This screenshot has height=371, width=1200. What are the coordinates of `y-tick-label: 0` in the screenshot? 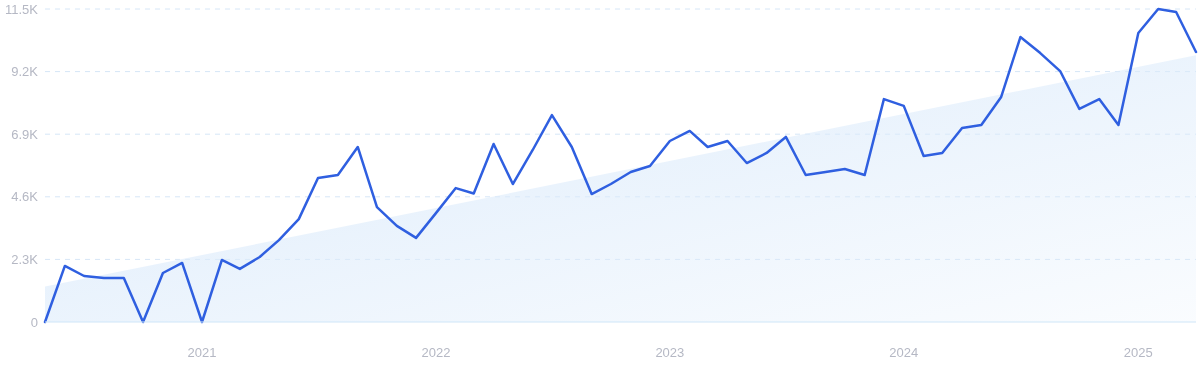 It's located at (34, 322).